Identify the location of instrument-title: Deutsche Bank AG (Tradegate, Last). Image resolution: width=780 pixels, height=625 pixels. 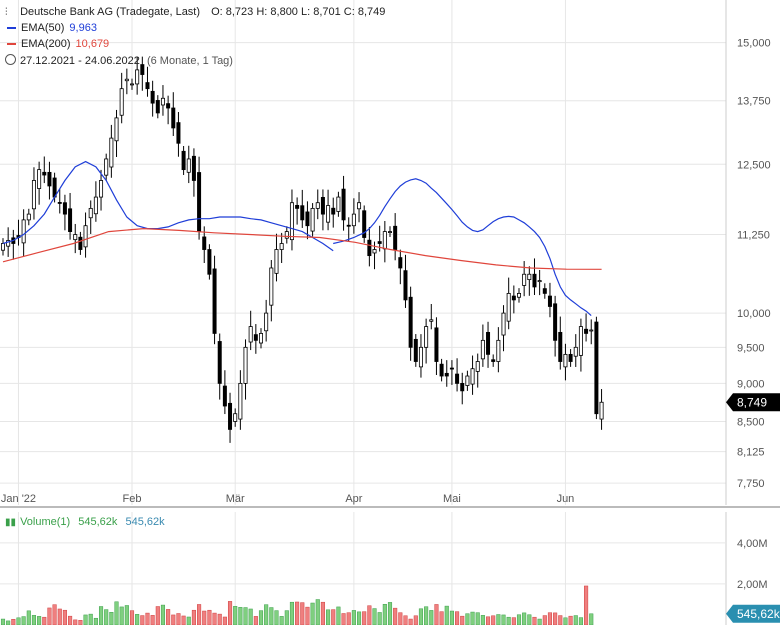
(110, 12).